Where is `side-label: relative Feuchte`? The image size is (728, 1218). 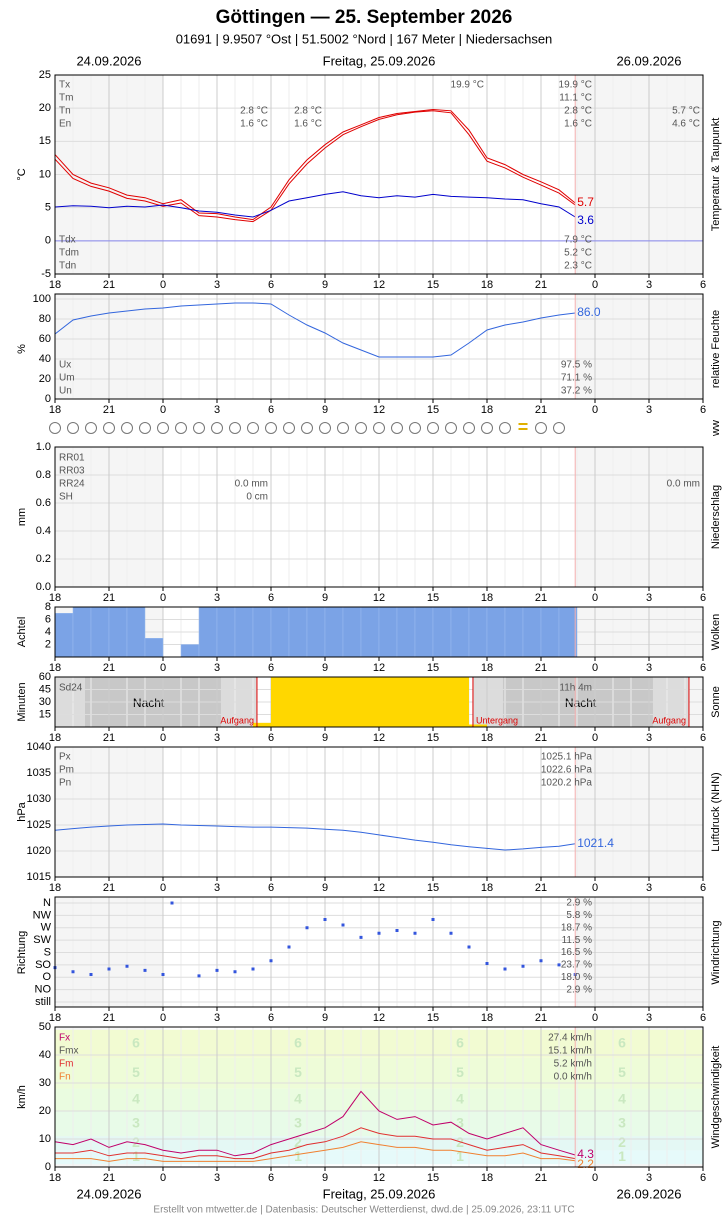
side-label: relative Feuchte is located at coordinates (716, 349).